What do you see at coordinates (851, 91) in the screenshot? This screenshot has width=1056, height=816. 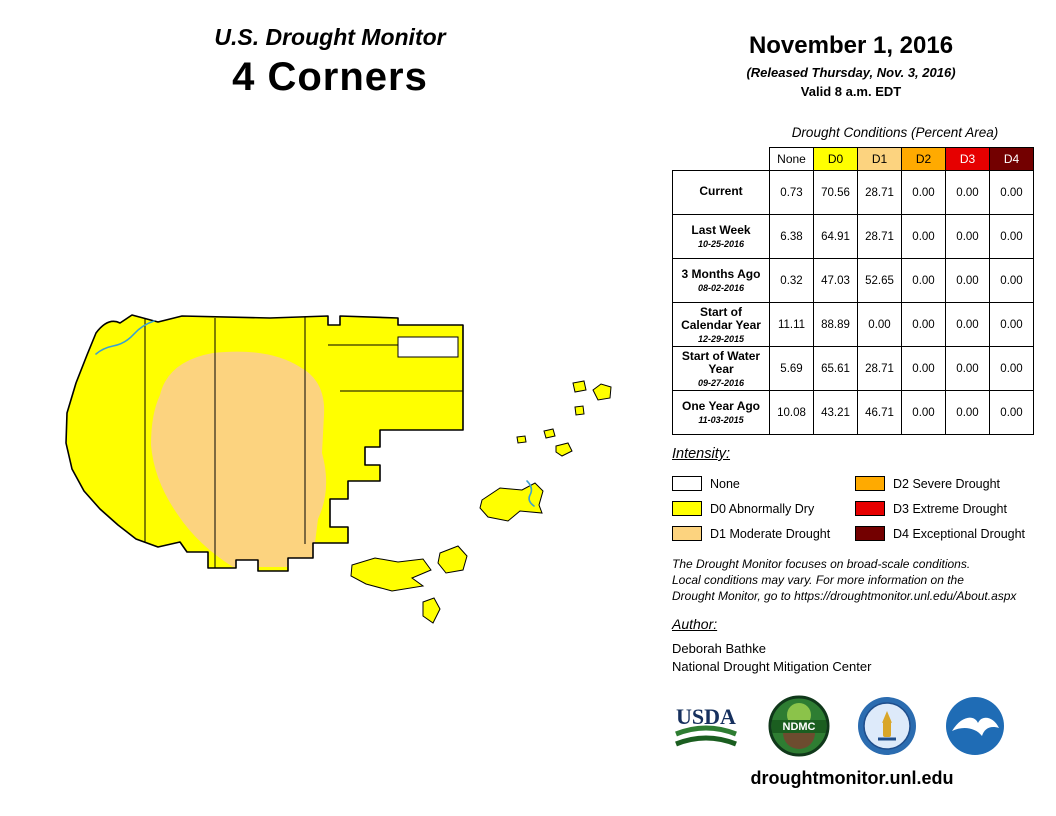 I see `valid-time: Valid 8 a.m. EDT` at bounding box center [851, 91].